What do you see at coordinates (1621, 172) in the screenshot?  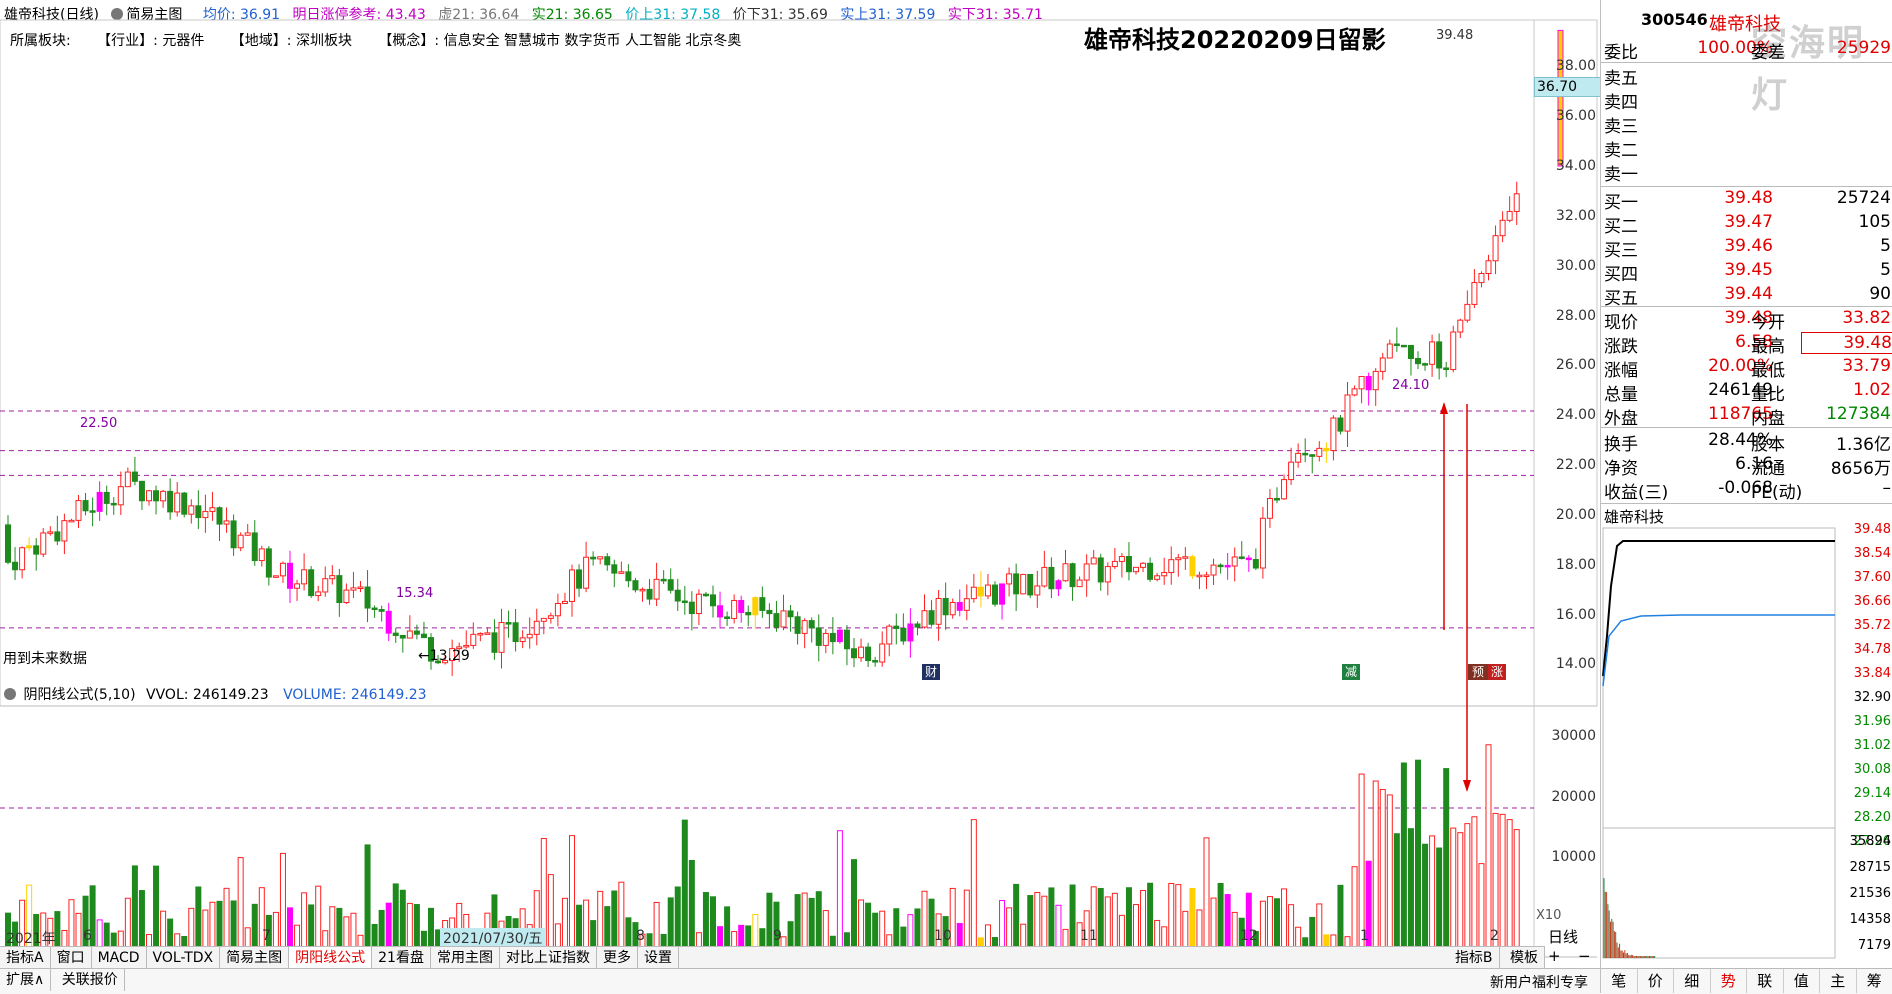 I see `ask-label: 卖一` at bounding box center [1621, 172].